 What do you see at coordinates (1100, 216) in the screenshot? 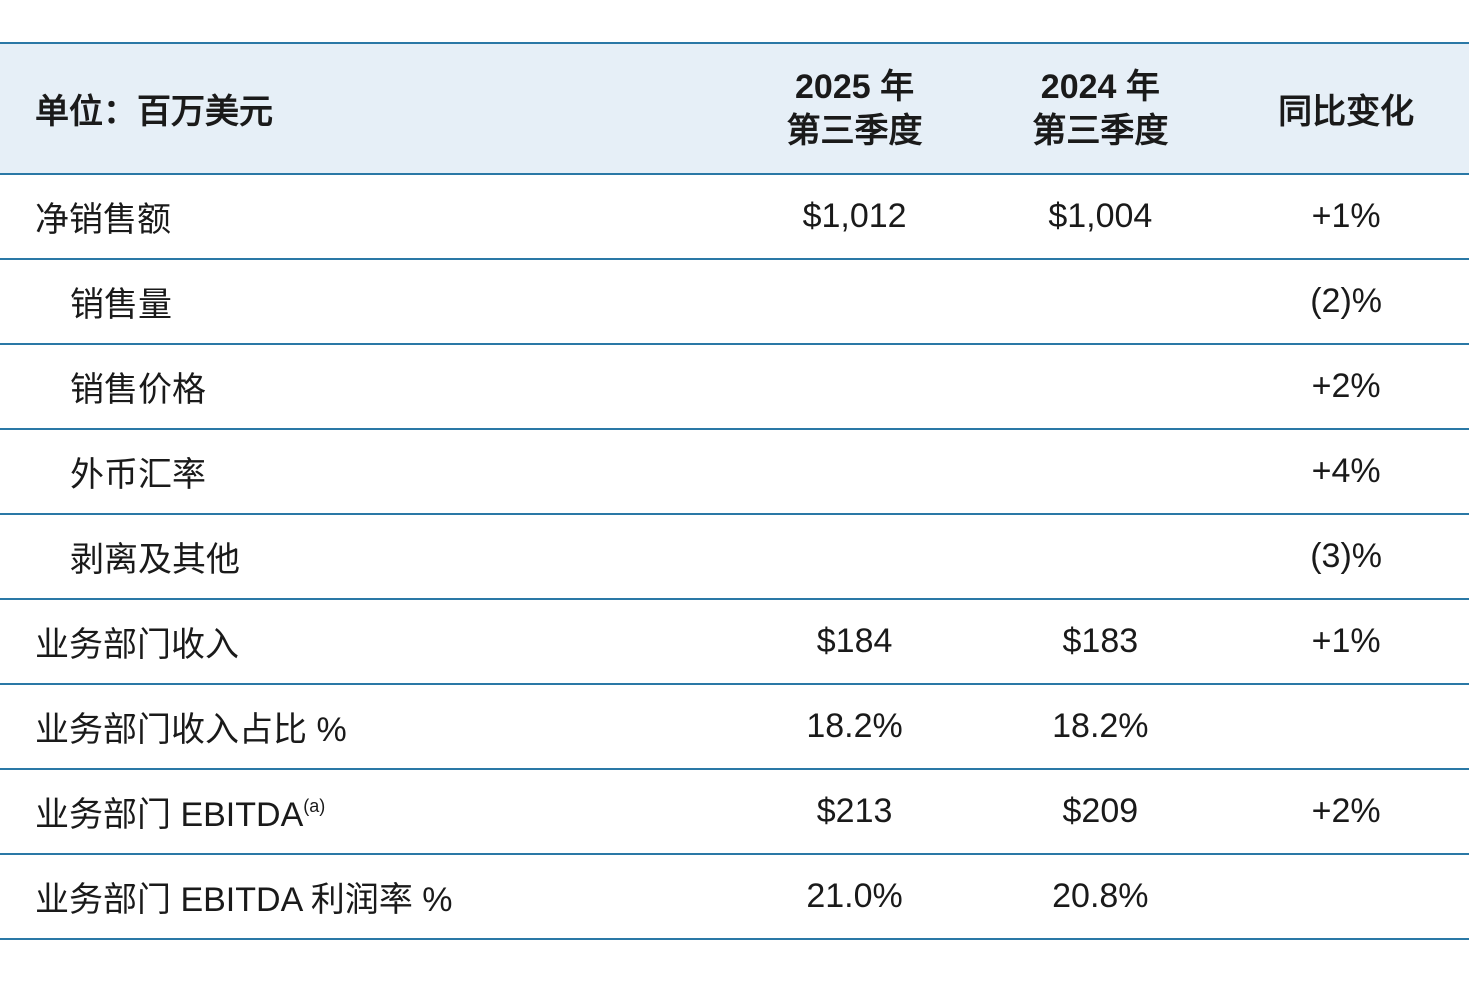
I see `value-2024q3: $1,004` at bounding box center [1100, 216].